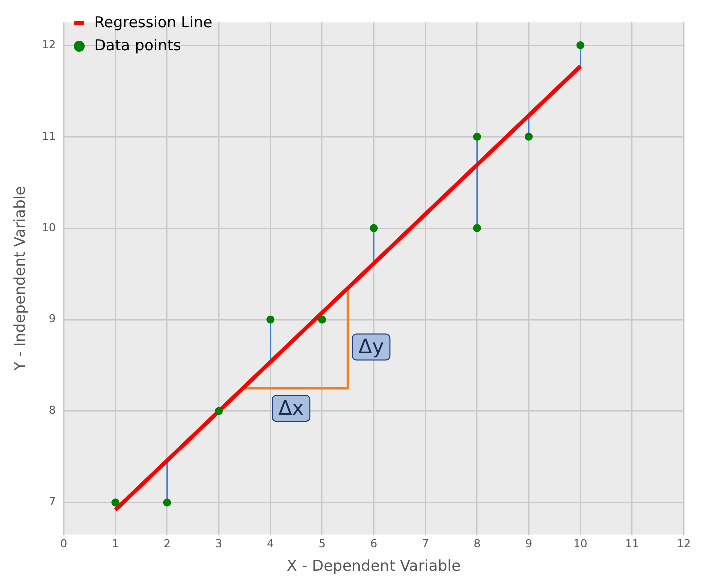  Describe the element at coordinates (581, 543) in the screenshot. I see `x-tick-label: 10` at that location.